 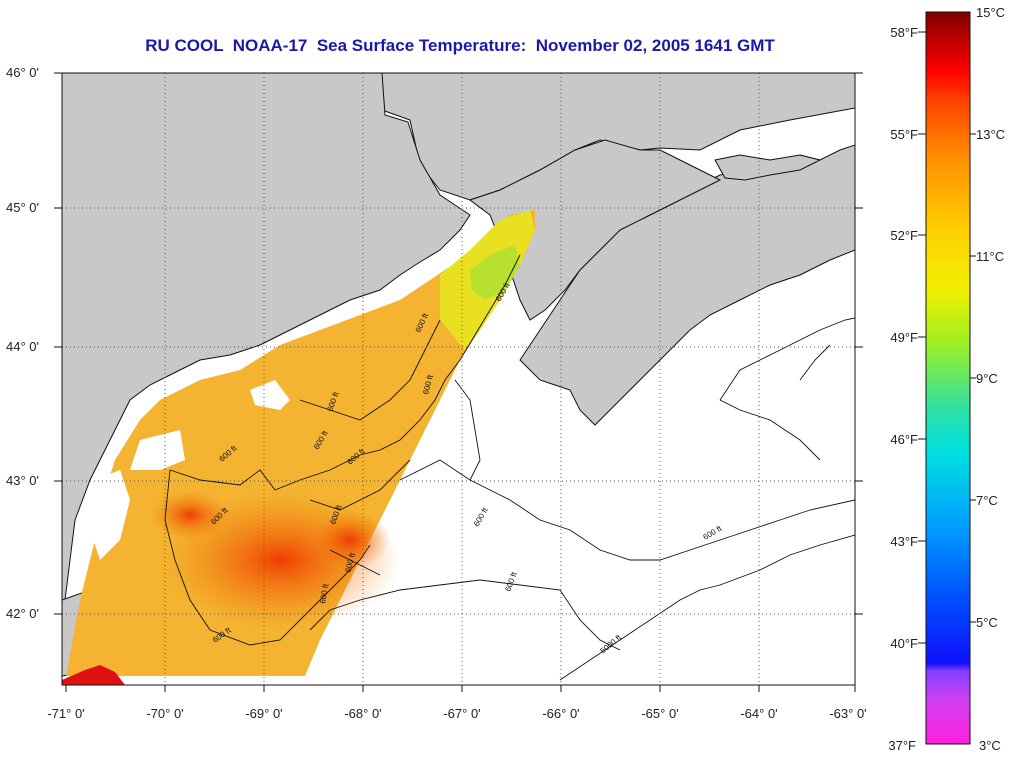 I want to click on colorbar-gradient, so click(x=948, y=378).